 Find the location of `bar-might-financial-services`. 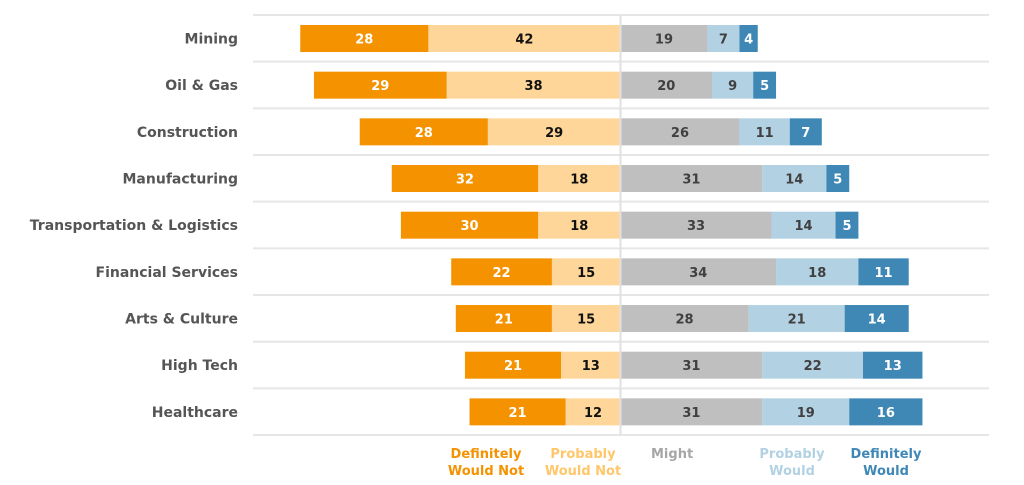

bar-might-financial-services is located at coordinates (698, 272).